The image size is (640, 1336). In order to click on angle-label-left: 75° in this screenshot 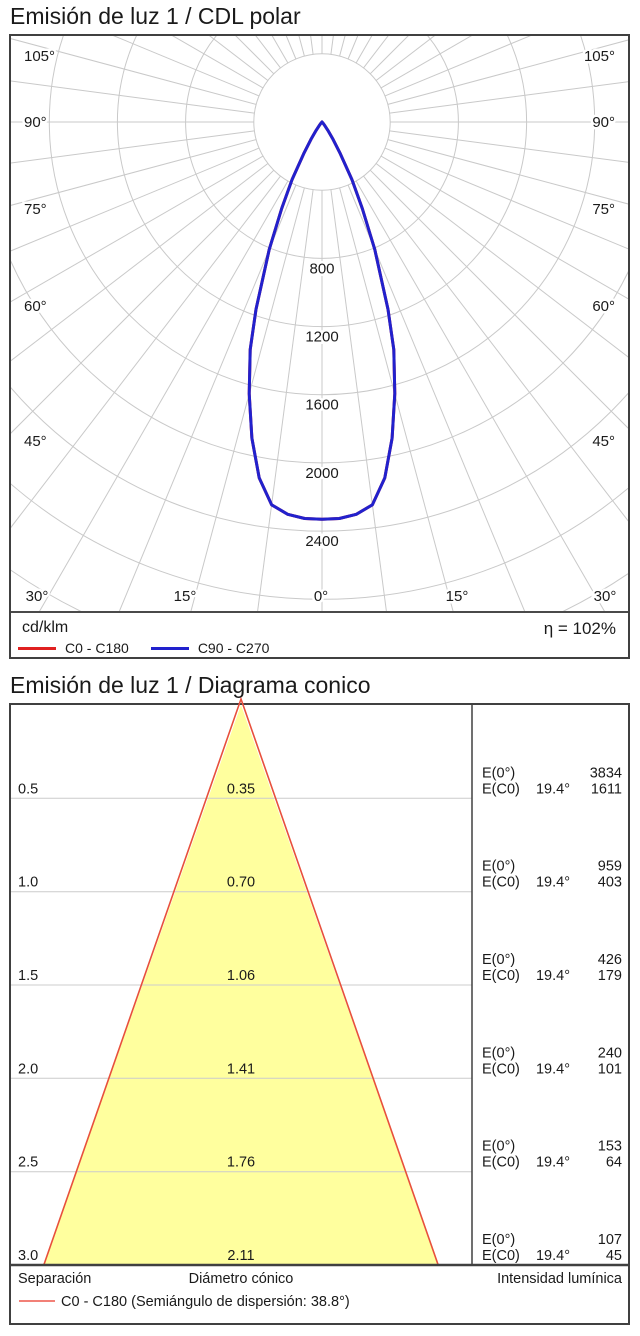, I will do `click(35, 209)`.